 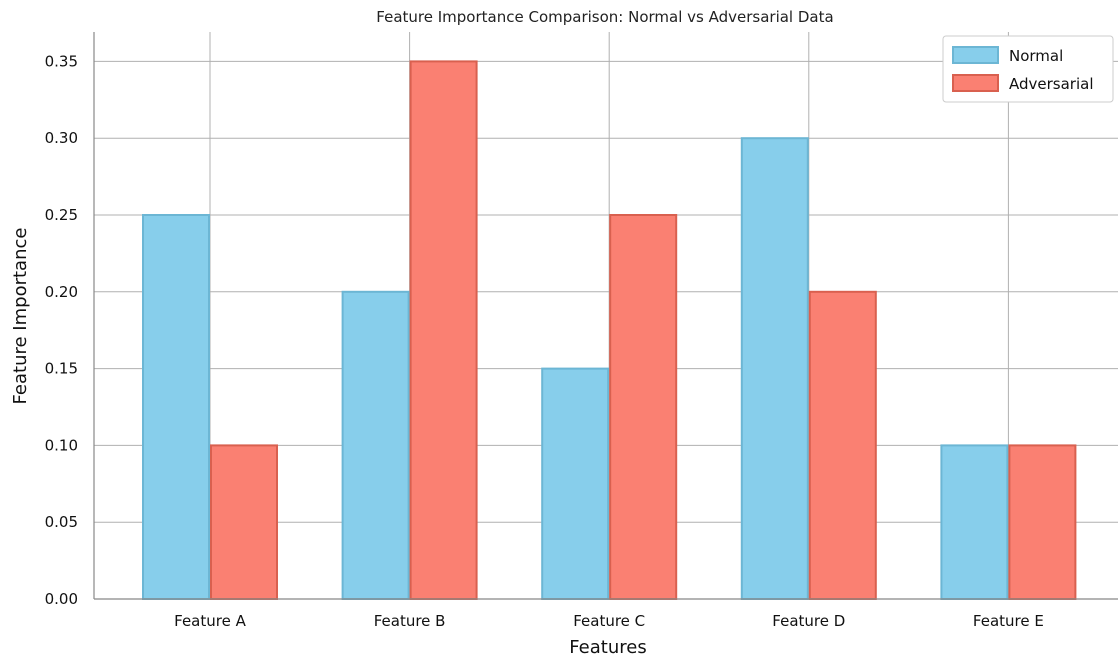 What do you see at coordinates (61, 369) in the screenshot?
I see `y-tick-label: 0.15` at bounding box center [61, 369].